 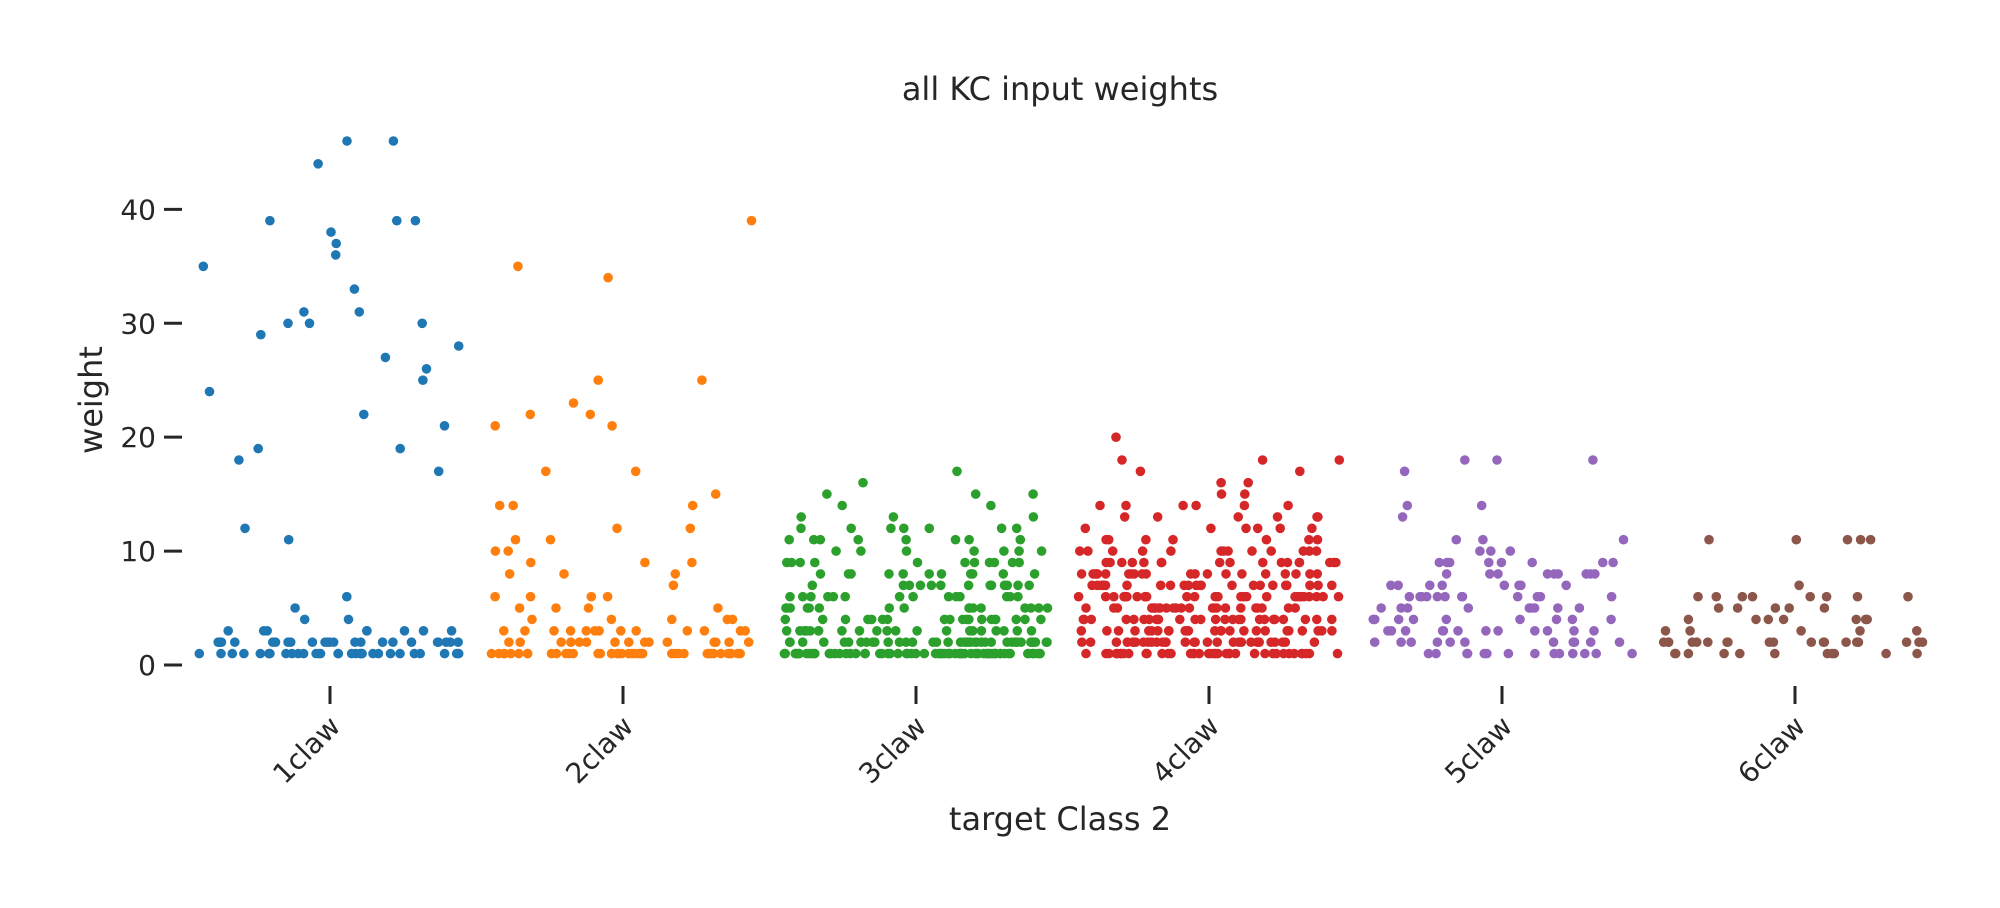 I want to click on y-tick-label: 10, so click(x=138, y=551).